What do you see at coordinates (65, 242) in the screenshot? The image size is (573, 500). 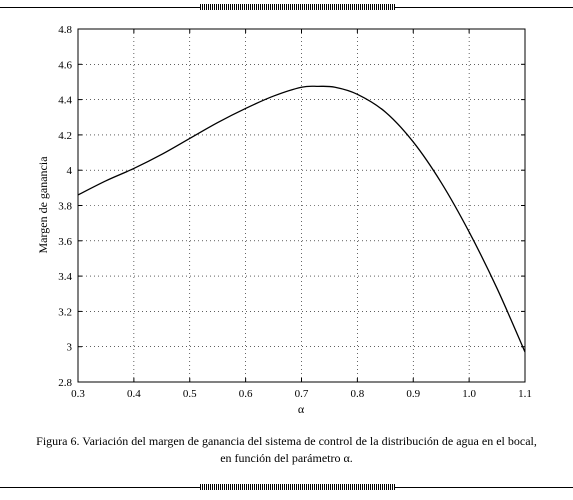 I see `y-tick-label: 3.6` at bounding box center [65, 242].